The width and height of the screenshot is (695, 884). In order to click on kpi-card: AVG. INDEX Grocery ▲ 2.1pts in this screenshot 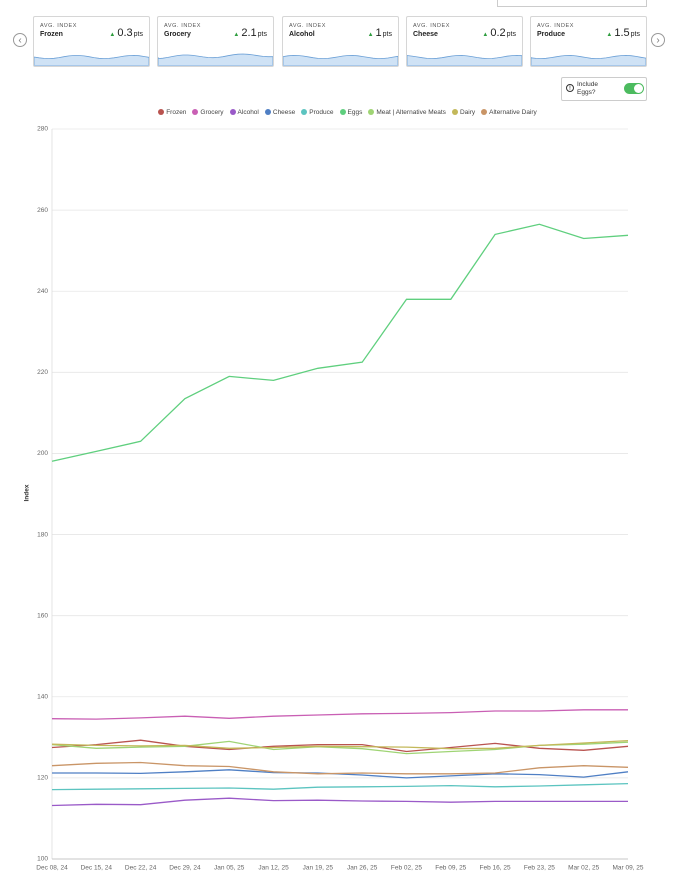, I will do `click(215, 41)`.